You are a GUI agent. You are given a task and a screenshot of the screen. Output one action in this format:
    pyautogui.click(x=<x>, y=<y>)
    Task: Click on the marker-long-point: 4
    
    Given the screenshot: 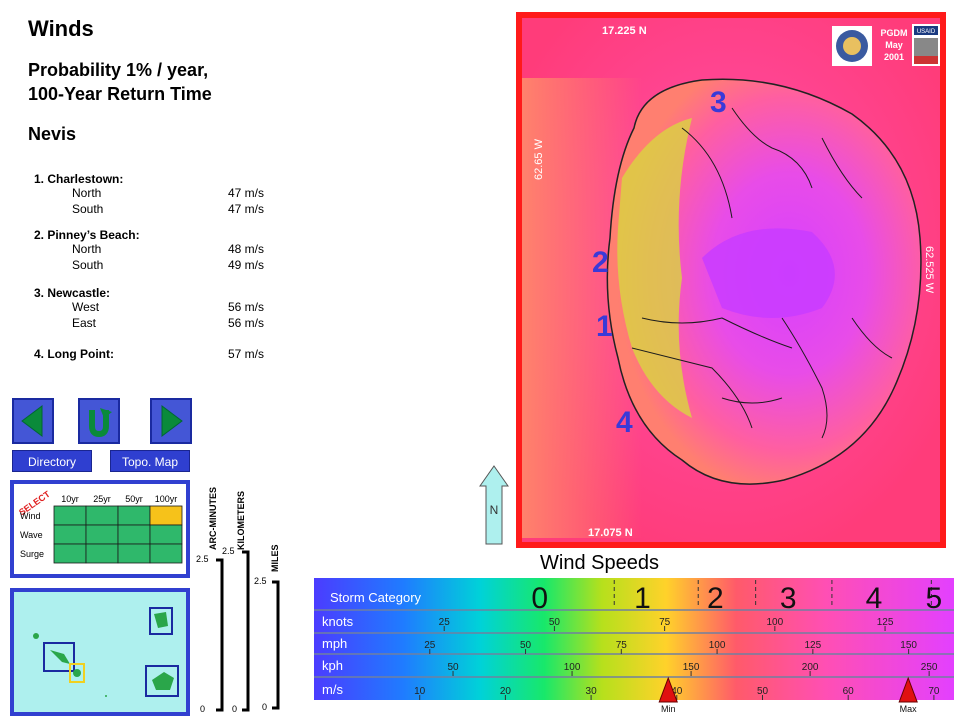 What is the action you would take?
    pyautogui.click(x=624, y=422)
    